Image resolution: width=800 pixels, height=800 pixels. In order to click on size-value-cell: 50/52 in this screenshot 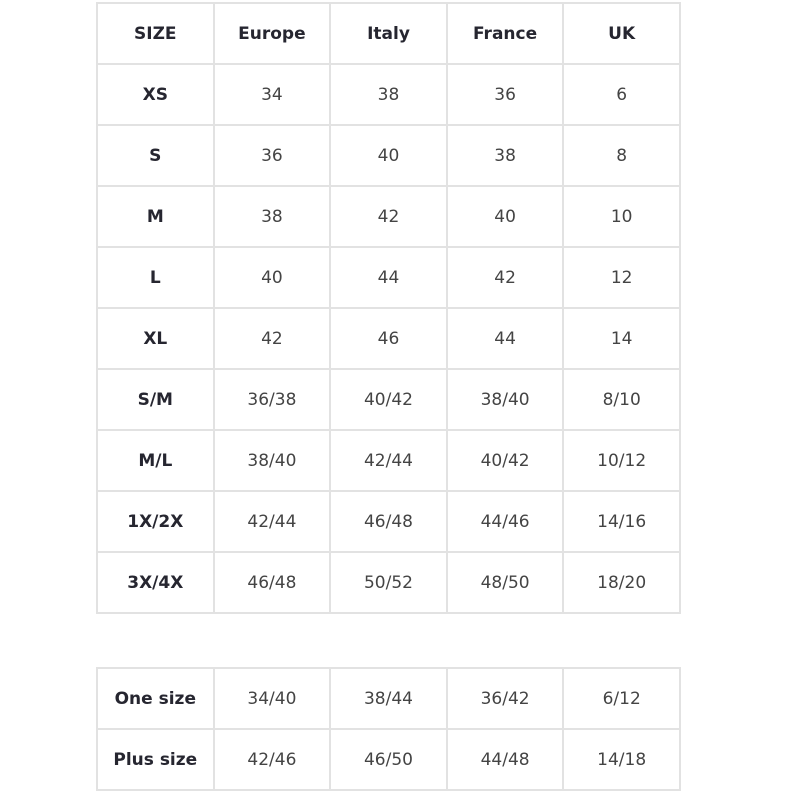, I will do `click(388, 582)`.